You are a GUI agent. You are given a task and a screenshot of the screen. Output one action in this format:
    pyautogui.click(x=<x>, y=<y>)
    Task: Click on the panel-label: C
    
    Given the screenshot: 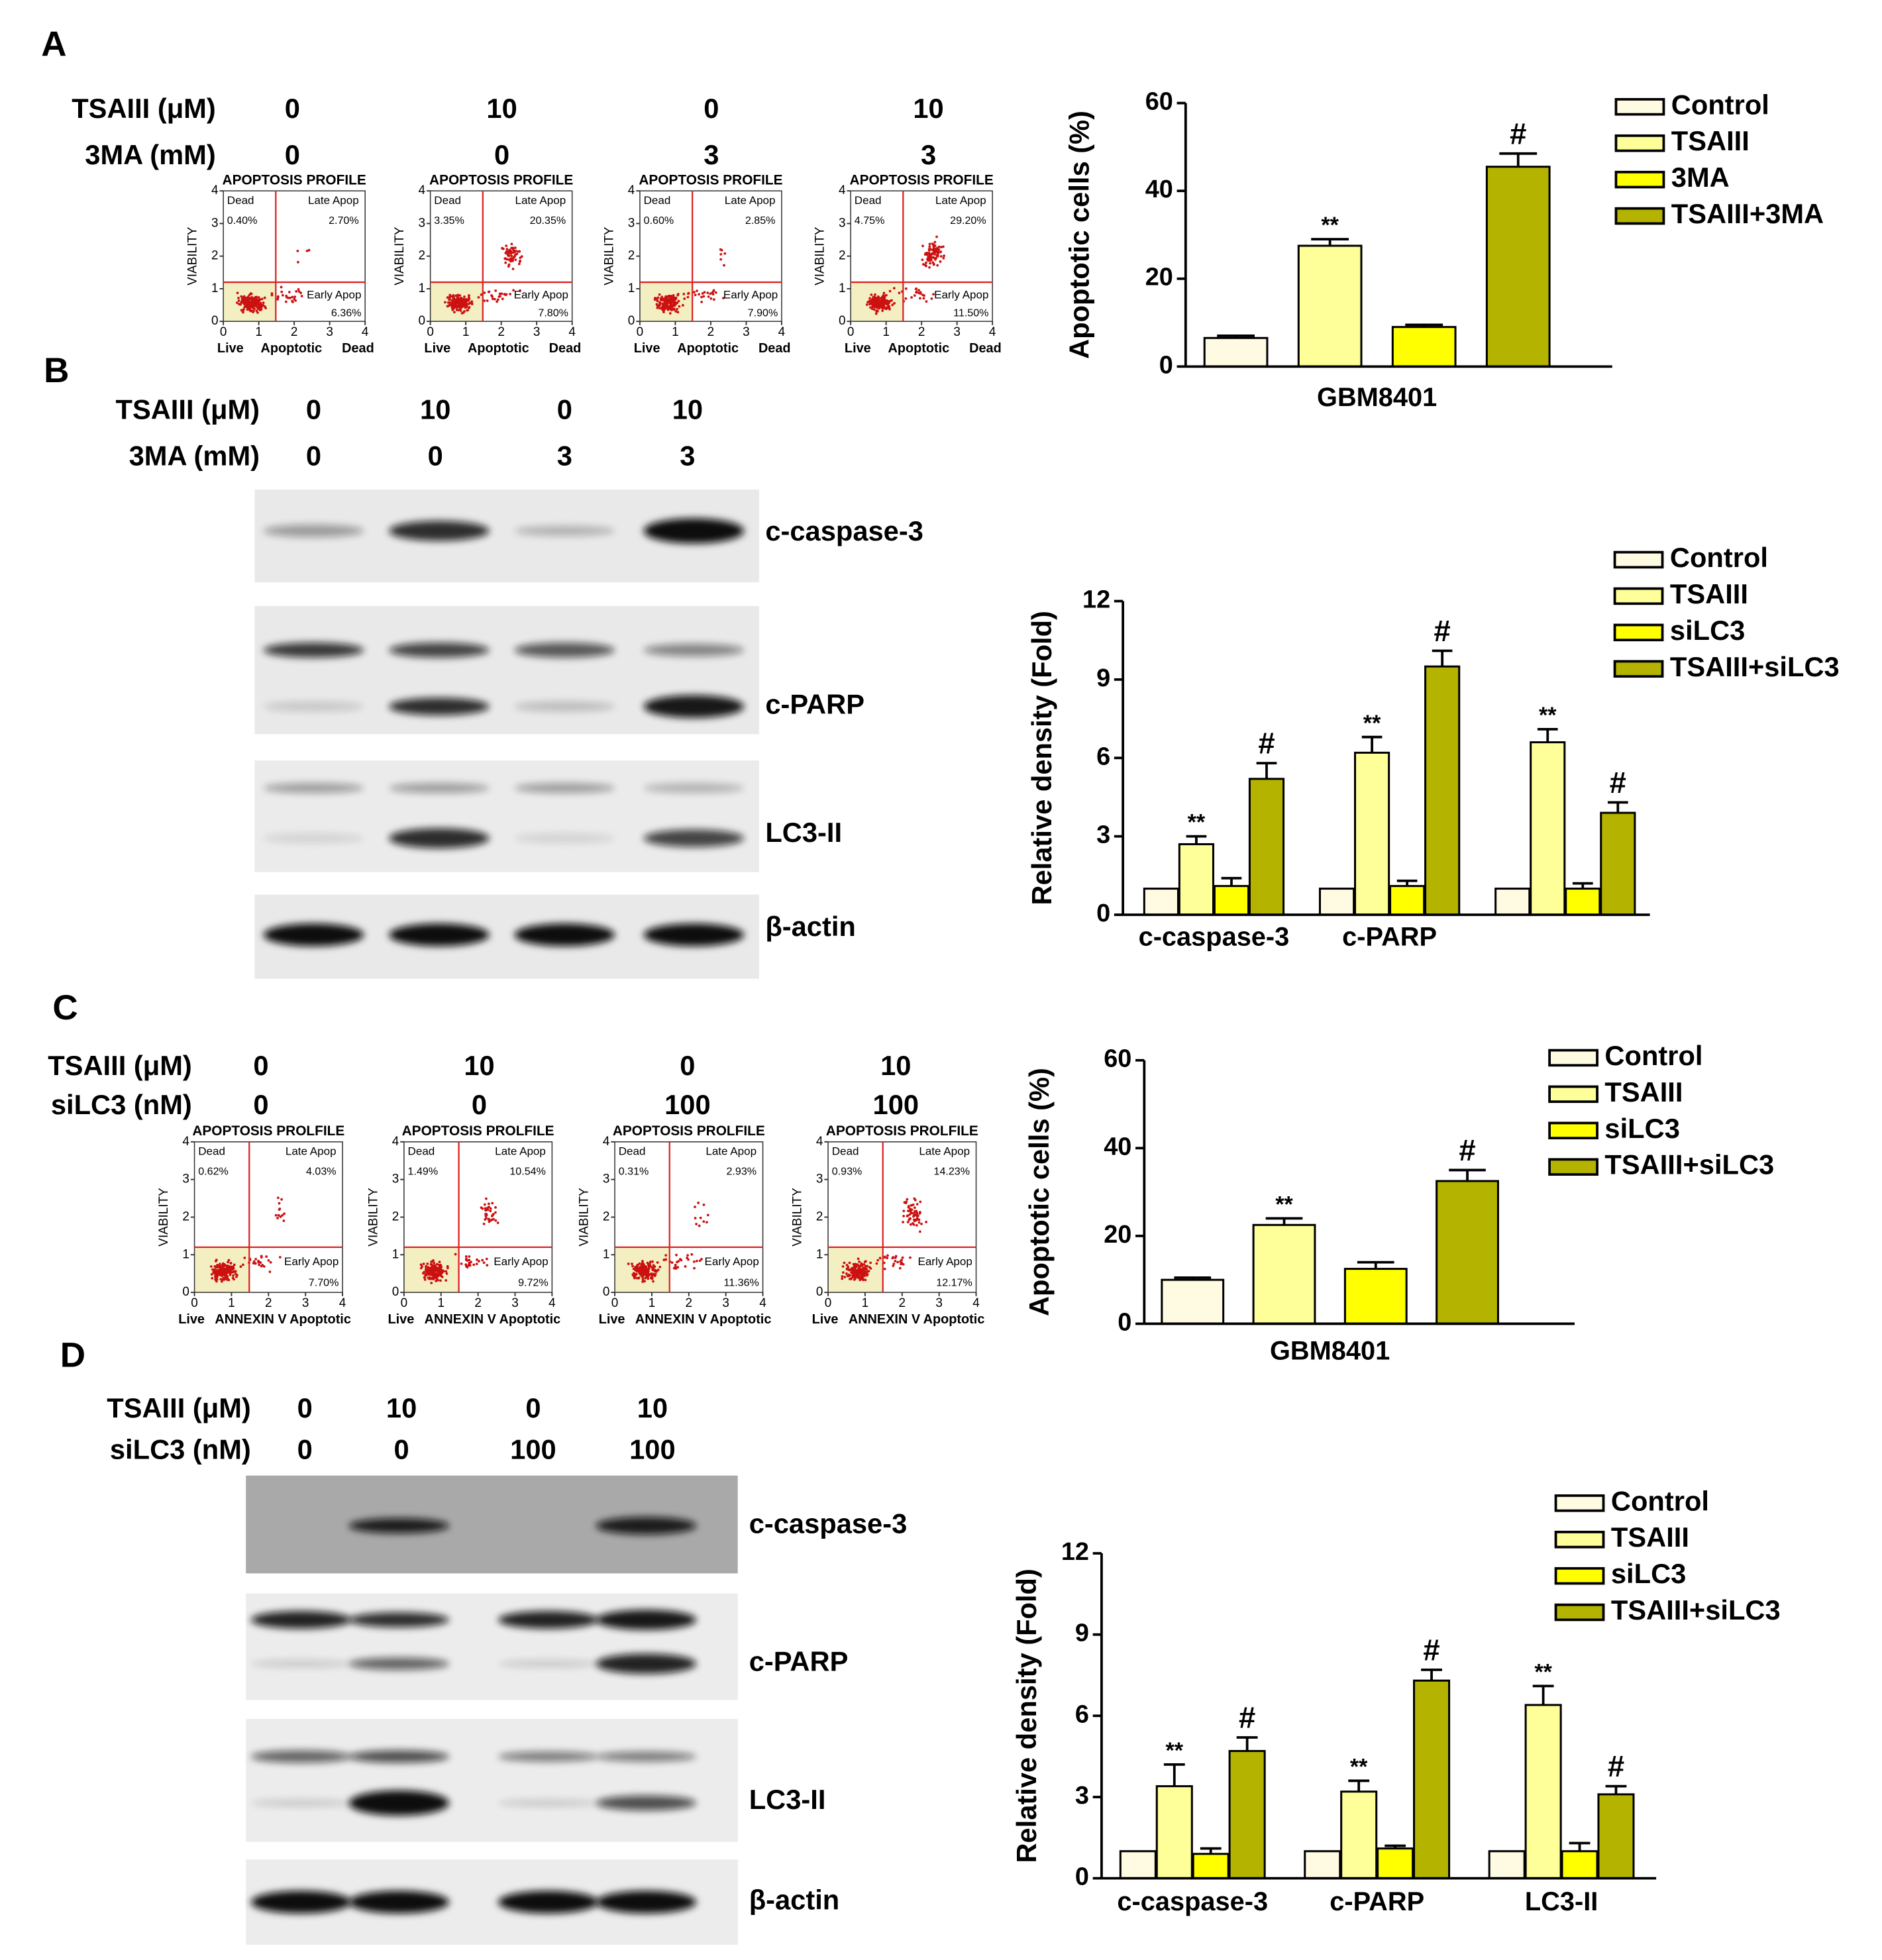 What is the action you would take?
    pyautogui.click(x=65, y=1007)
    